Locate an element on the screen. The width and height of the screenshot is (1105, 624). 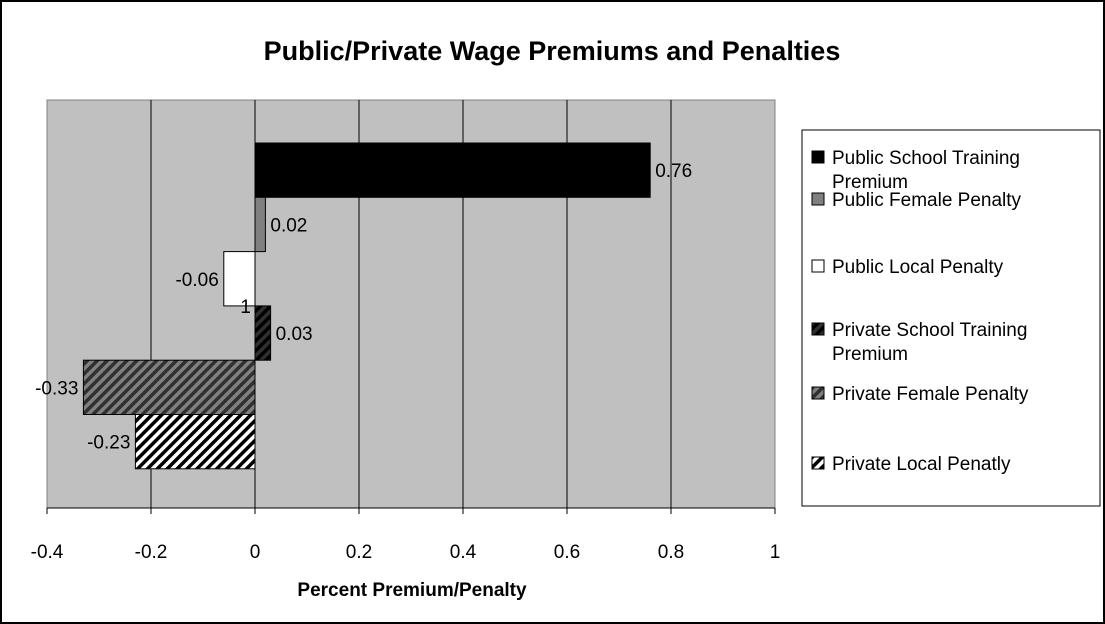
x-tick-label: 0.2 is located at coordinates (359, 552).